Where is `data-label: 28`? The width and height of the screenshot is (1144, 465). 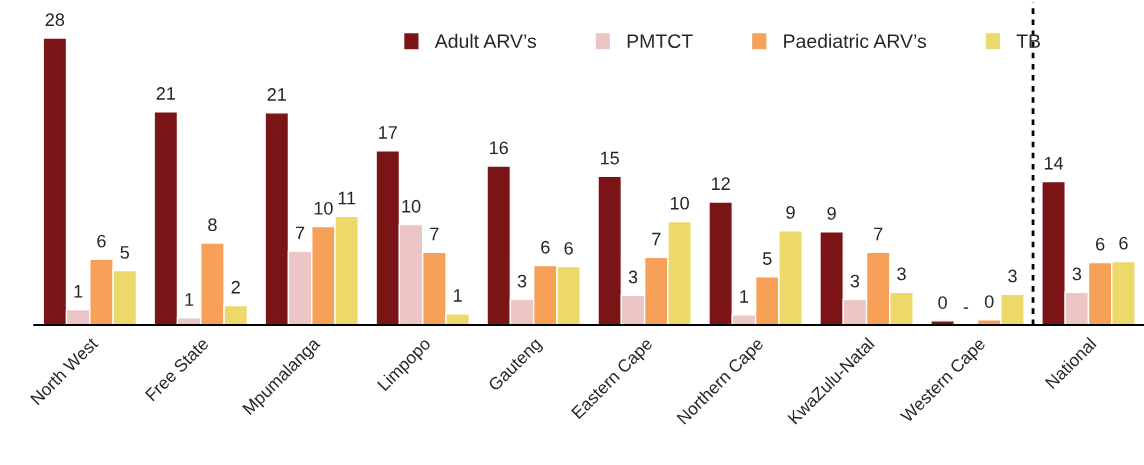
data-label: 28 is located at coordinates (55, 20).